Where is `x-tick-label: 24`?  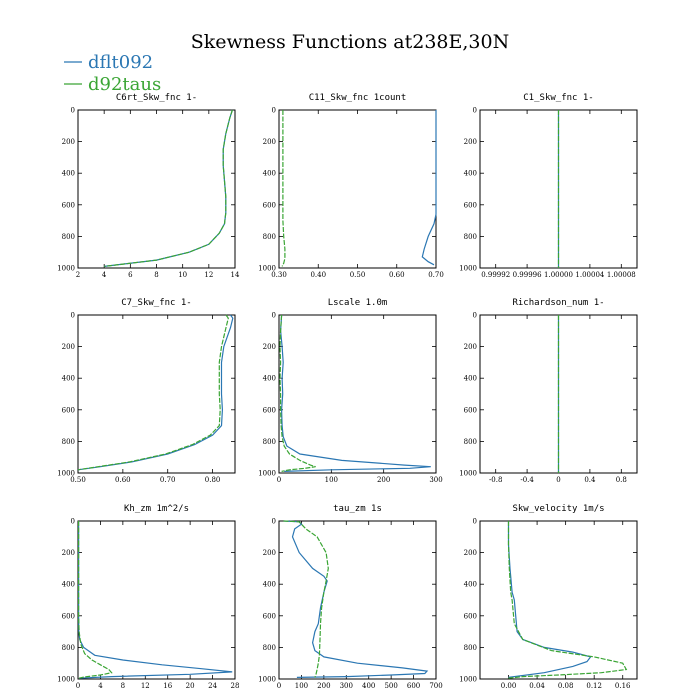 x-tick-label: 24 is located at coordinates (212, 686).